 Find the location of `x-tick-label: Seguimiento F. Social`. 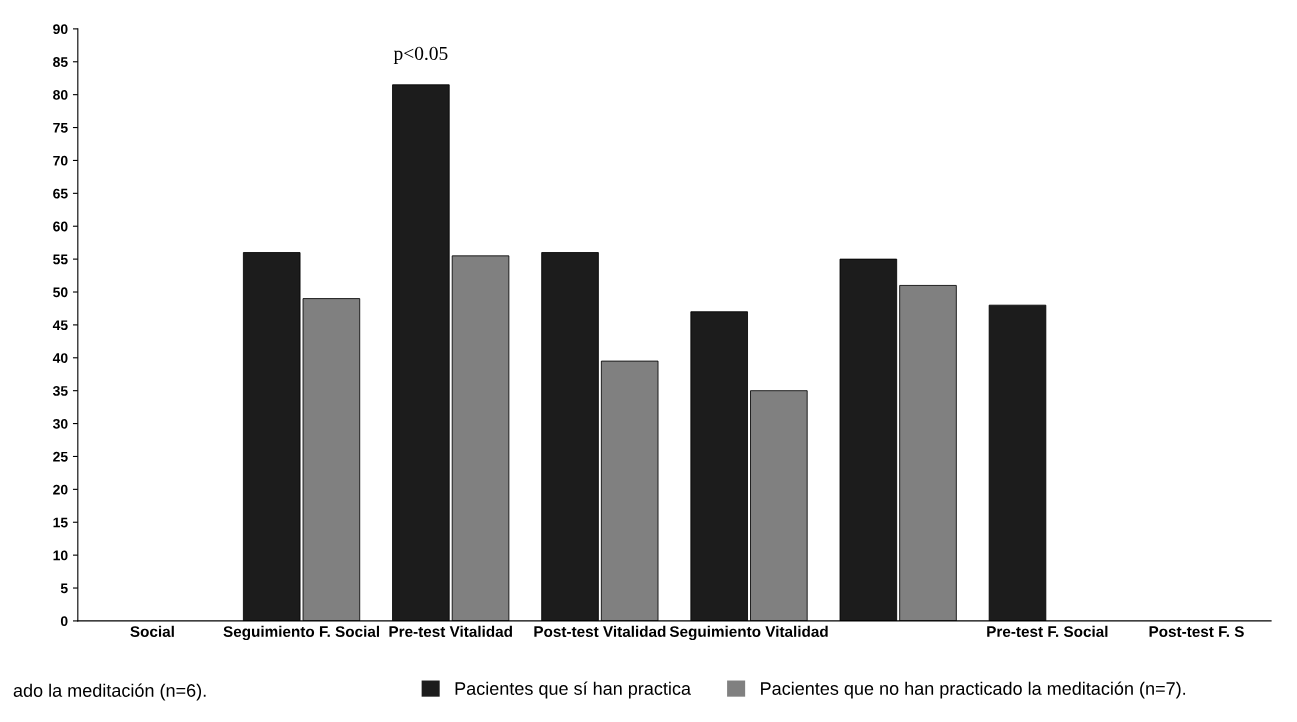

x-tick-label: Seguimiento F. Social is located at coordinates (301, 633).